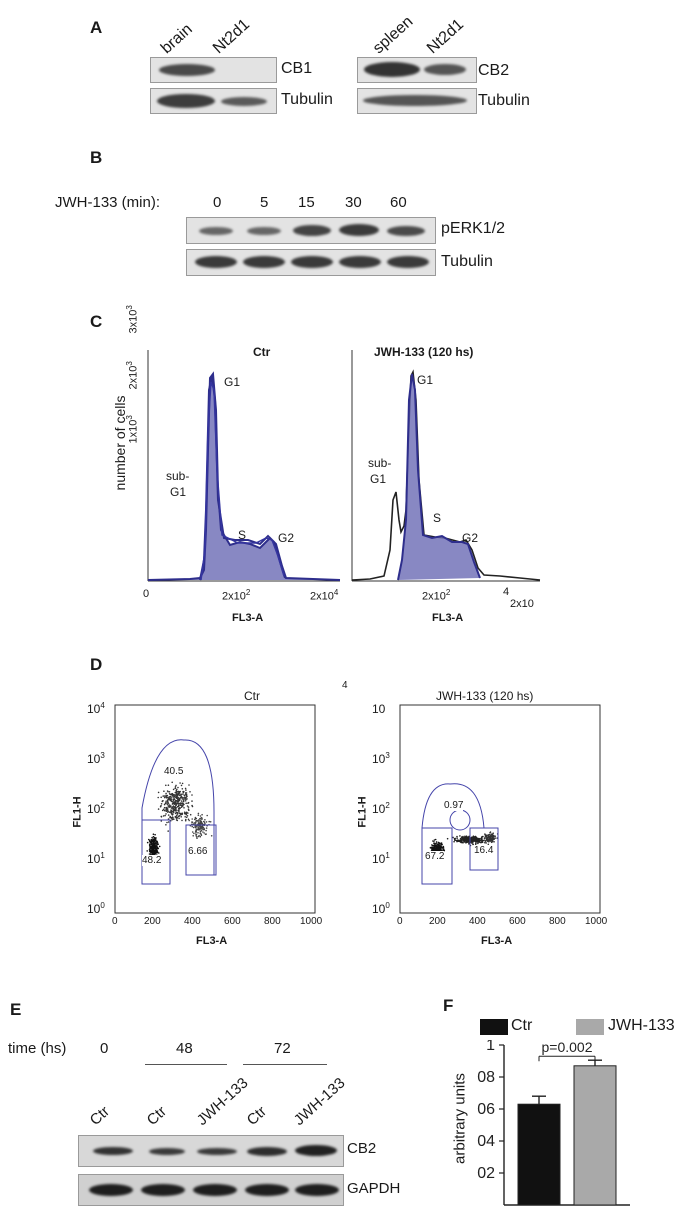  Describe the element at coordinates (506, 592) in the screenshot. I see `c-right-xtick-4: 4` at that location.